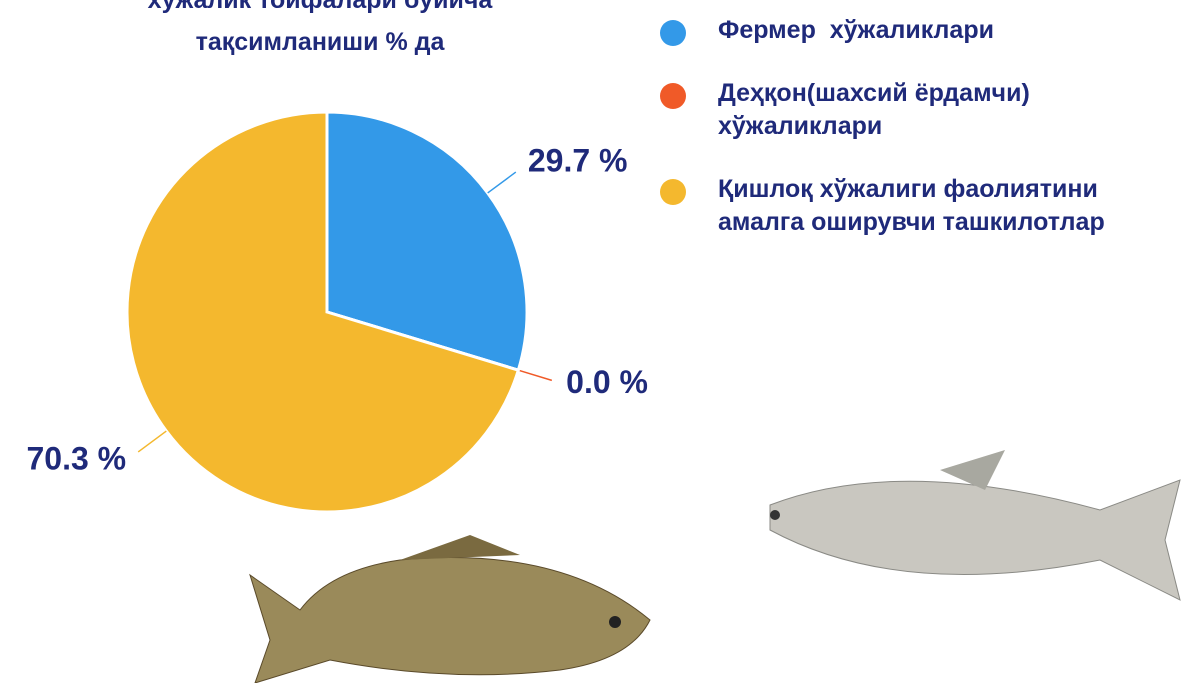 The width and height of the screenshot is (1192, 683). I want to click on fish-carp, so click(450, 609).